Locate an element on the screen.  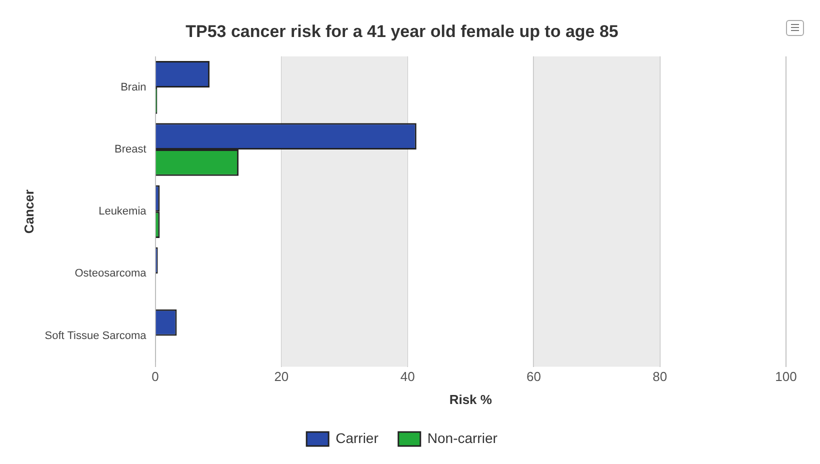
x-tick-label: 80 is located at coordinates (660, 376).